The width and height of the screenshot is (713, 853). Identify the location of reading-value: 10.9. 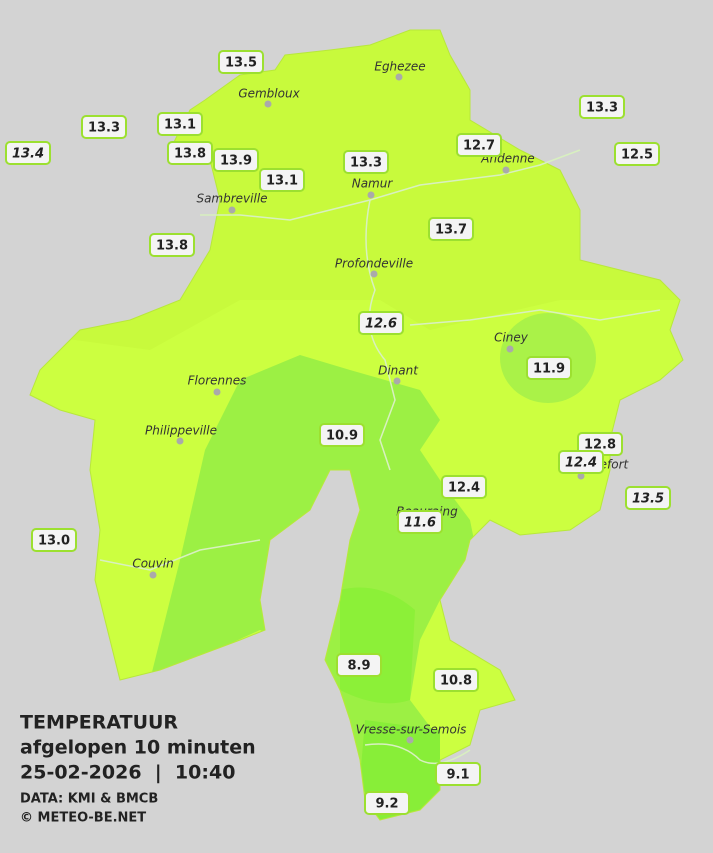
(342, 436).